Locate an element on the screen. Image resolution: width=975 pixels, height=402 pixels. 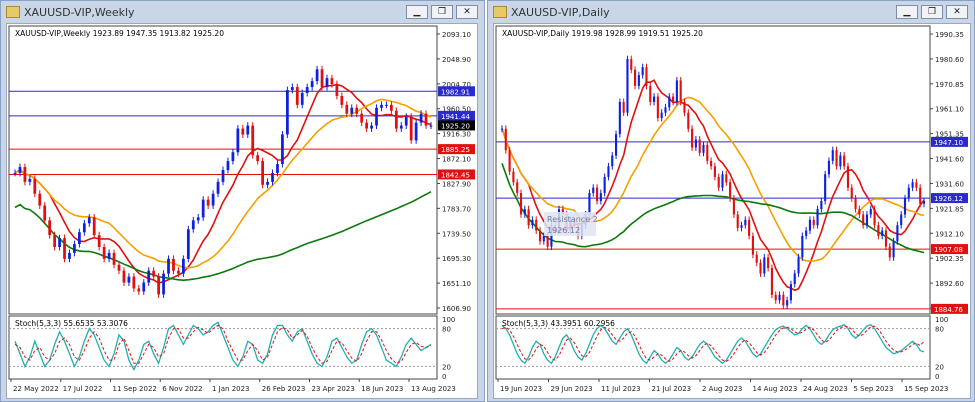
weekly-titlebar: XAUUSD-VIP,Weekly ▁ ❐ ✕ is located at coordinates (242, 12).